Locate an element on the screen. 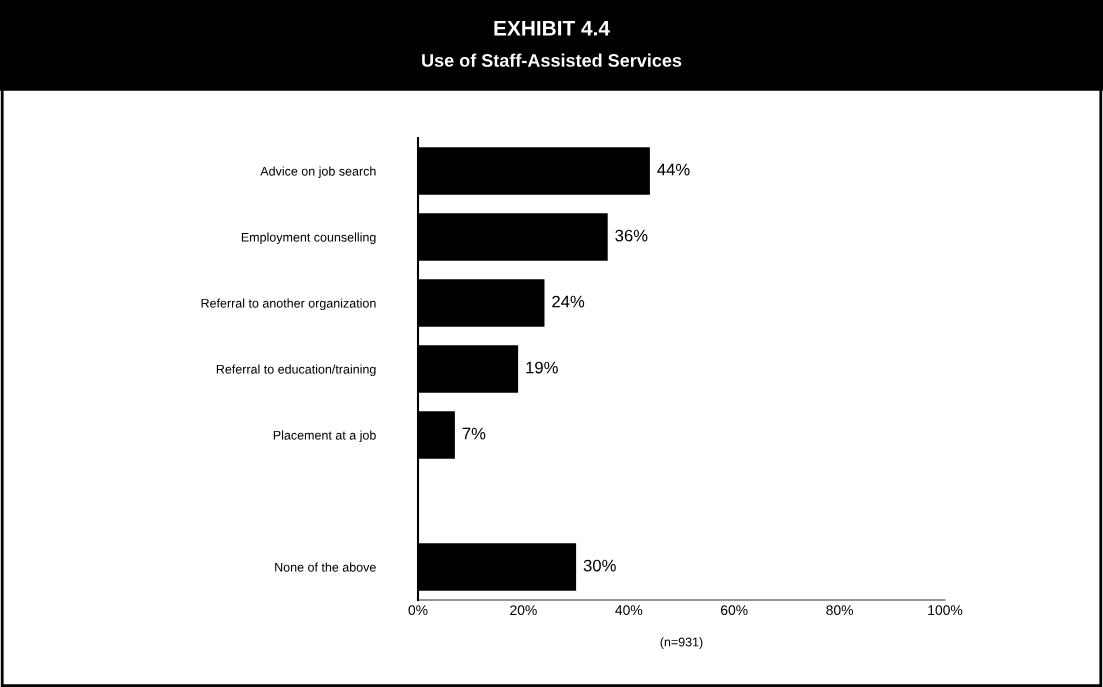 This screenshot has height=687, width=1103. x-tick-label: 100% is located at coordinates (945, 610).